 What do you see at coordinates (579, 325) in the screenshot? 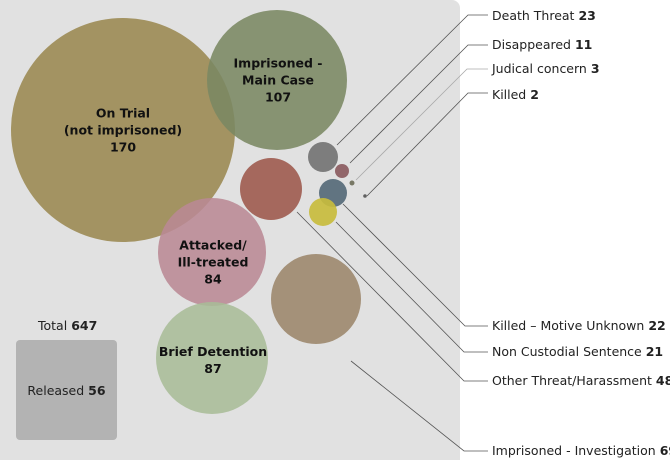
I see `legend-killed-motive-unknown: Killed – Motive Unknown 22` at bounding box center [579, 325].